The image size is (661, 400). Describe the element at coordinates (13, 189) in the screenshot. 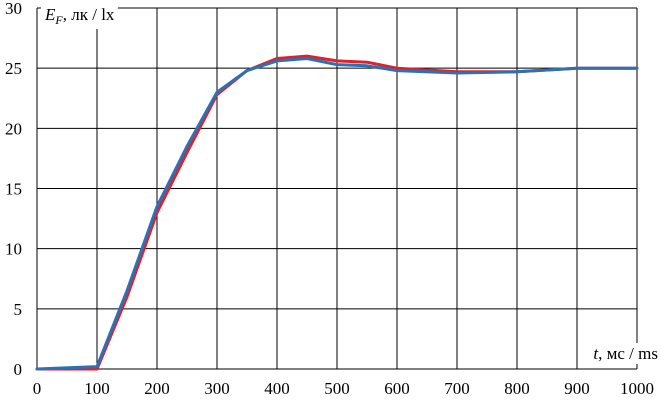

I see `y-tick-label: 15` at that location.